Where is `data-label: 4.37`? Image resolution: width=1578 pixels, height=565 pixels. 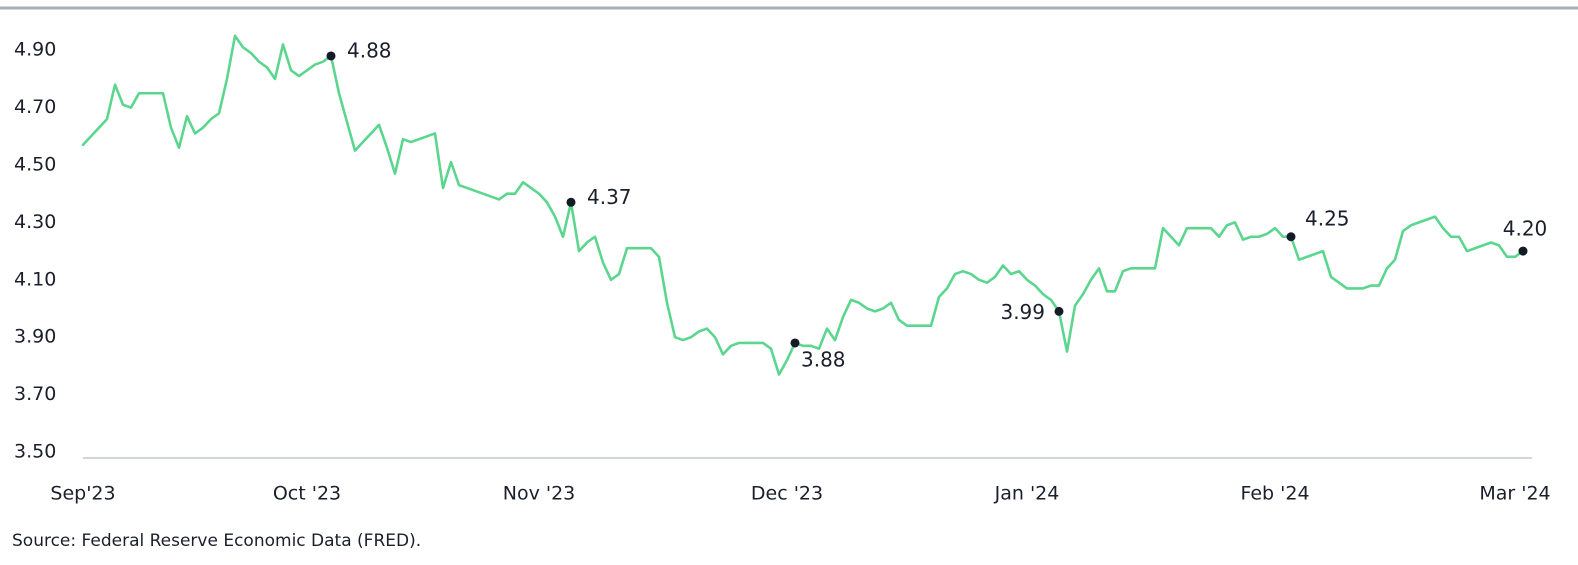
data-label: 4.37 is located at coordinates (609, 197).